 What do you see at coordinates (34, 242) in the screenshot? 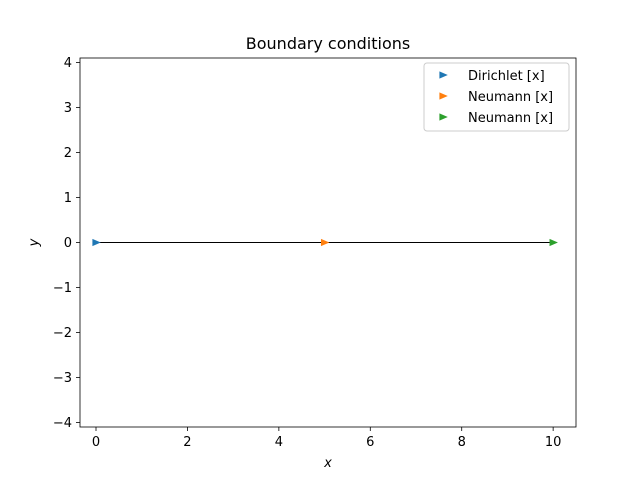
I see `y-axis-label: y` at bounding box center [34, 242].